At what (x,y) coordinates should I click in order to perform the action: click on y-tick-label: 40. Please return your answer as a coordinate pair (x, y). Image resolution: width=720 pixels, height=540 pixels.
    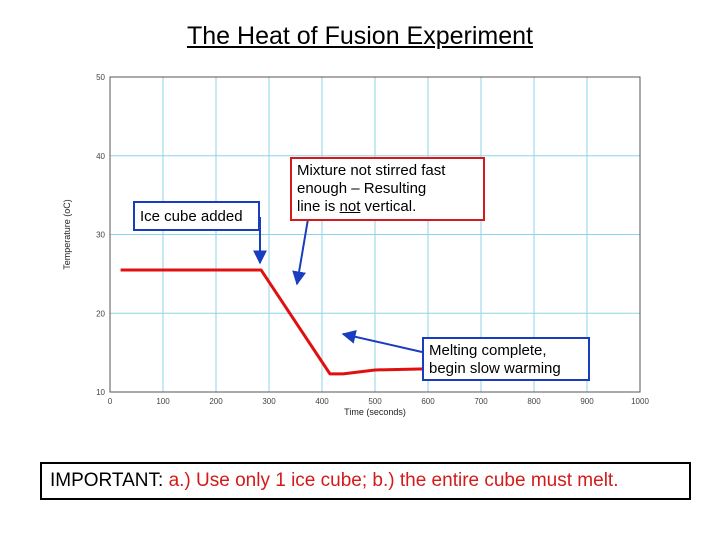
    Looking at the image, I should click on (100, 156).